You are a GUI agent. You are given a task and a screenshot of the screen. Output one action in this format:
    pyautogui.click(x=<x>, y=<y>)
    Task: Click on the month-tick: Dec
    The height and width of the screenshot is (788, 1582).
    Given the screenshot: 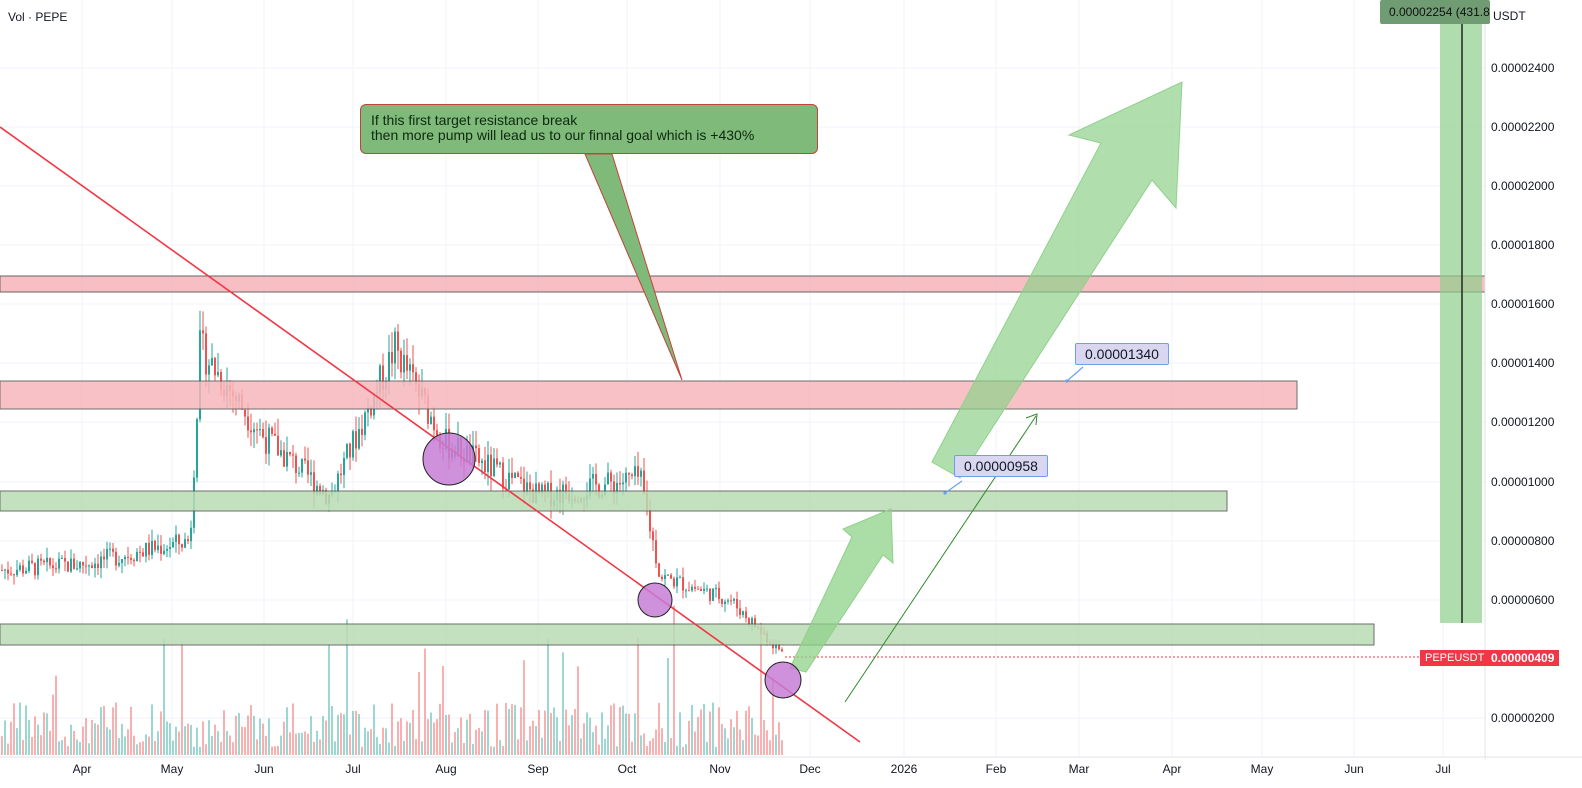 What is the action you would take?
    pyautogui.click(x=809, y=769)
    